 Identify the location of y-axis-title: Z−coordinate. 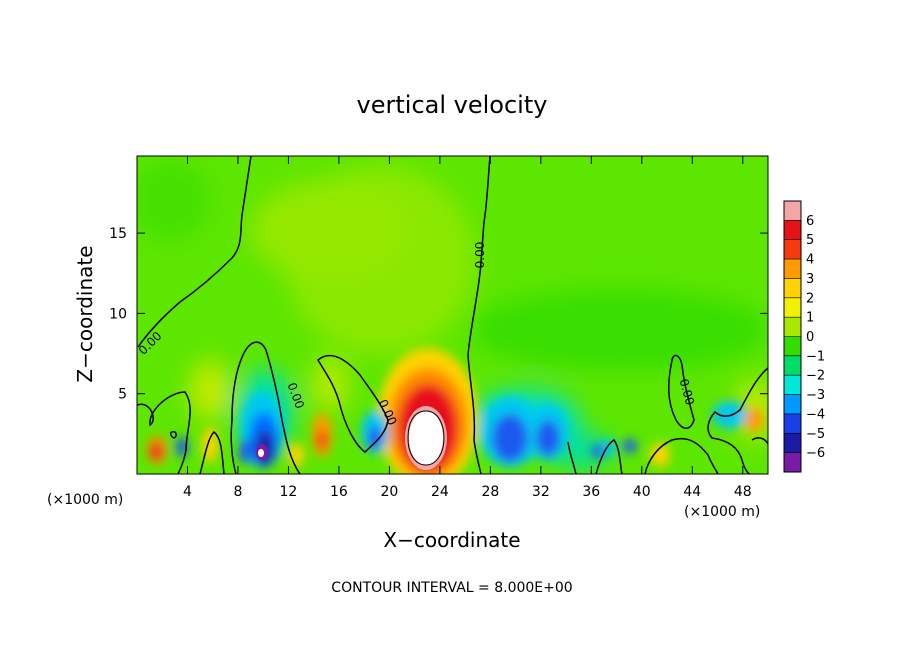
(85, 313).